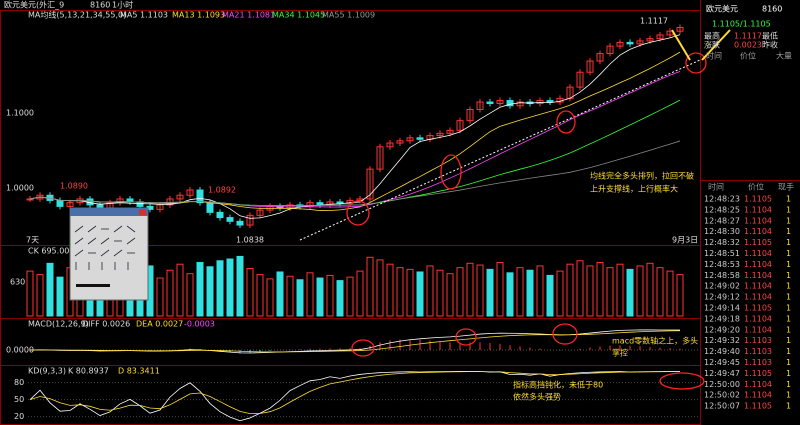  I want to click on d-value: D 83.3411, so click(139, 371).